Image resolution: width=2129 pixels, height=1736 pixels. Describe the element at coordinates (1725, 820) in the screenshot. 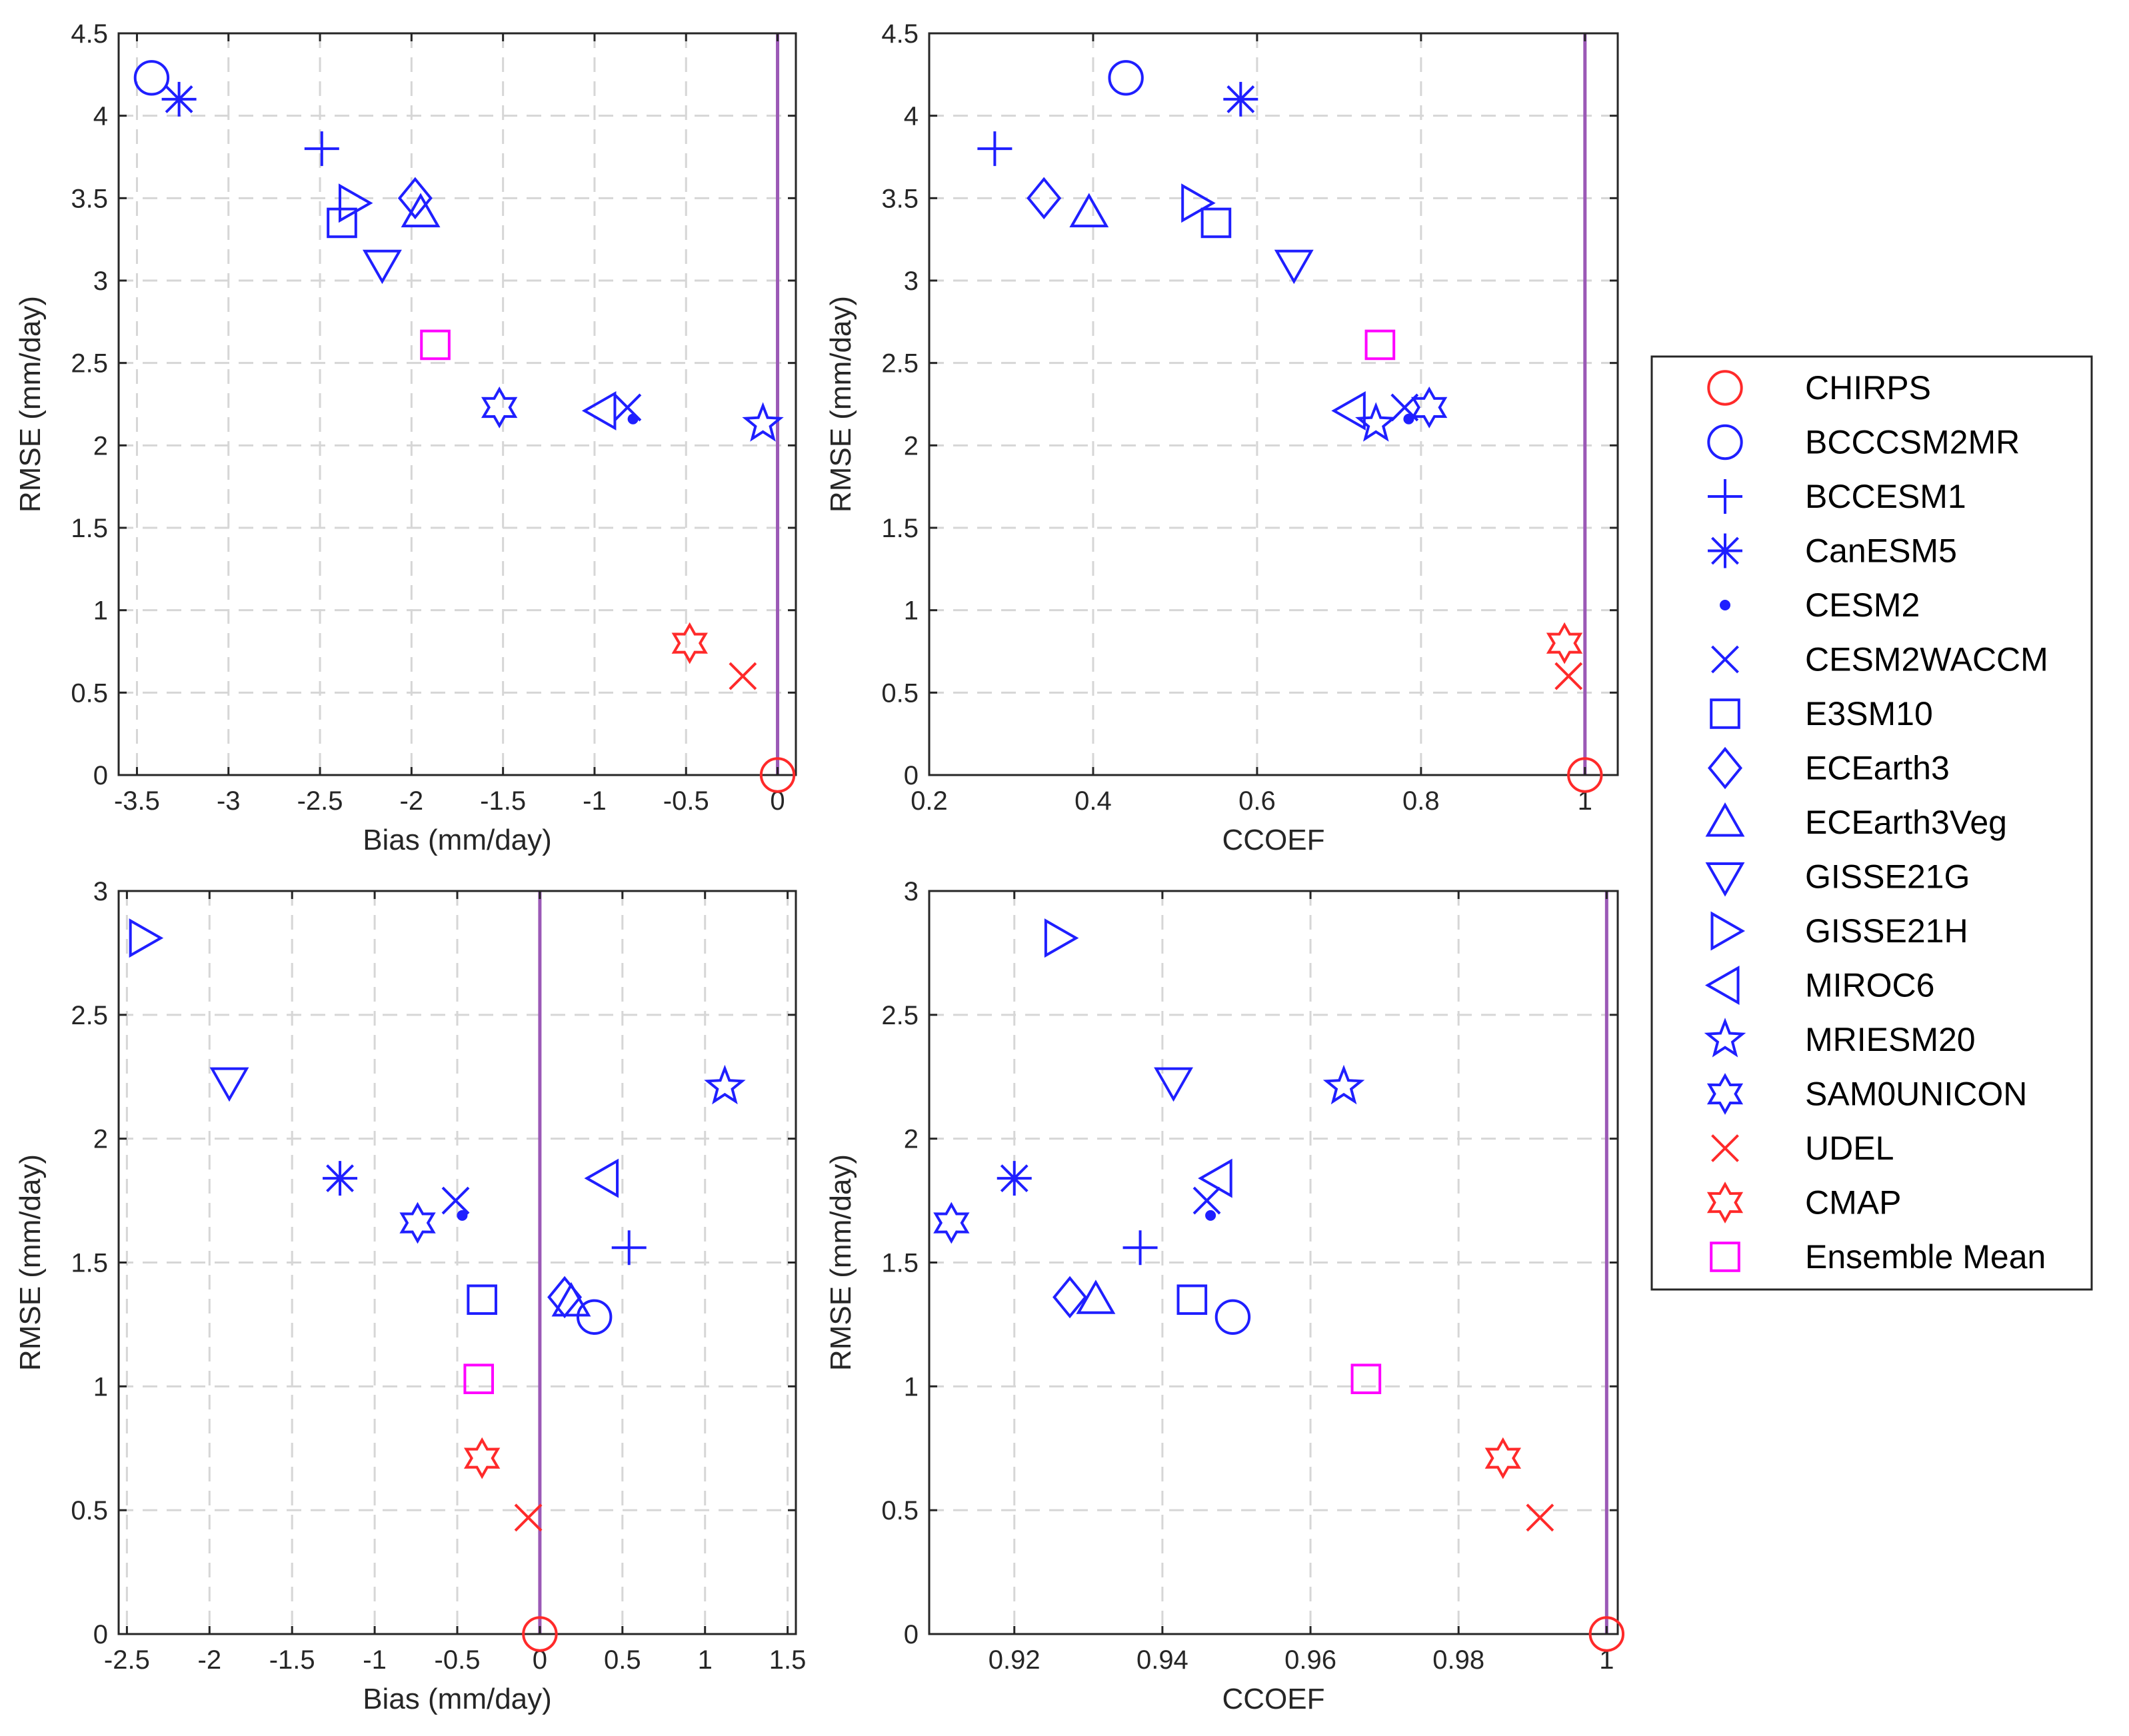

I see `legend-marker-ecearth3veg` at that location.